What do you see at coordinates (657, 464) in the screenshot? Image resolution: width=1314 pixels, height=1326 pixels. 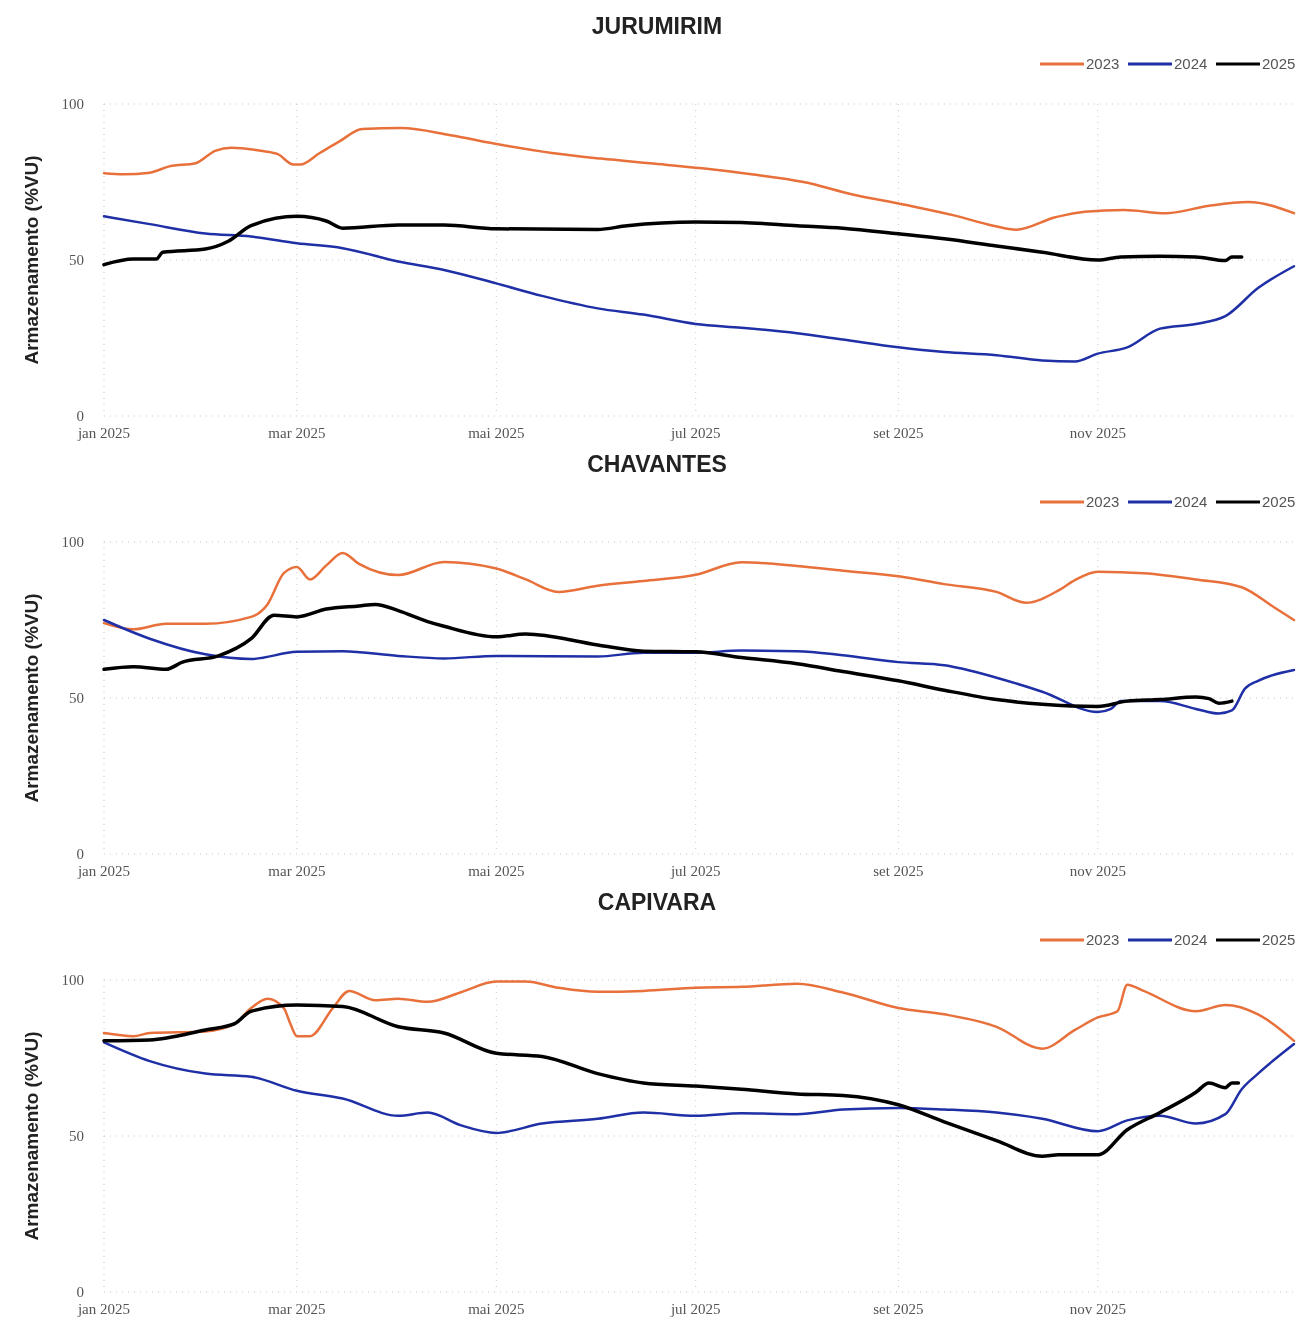 I see `chart-title: CHAVANTES` at bounding box center [657, 464].